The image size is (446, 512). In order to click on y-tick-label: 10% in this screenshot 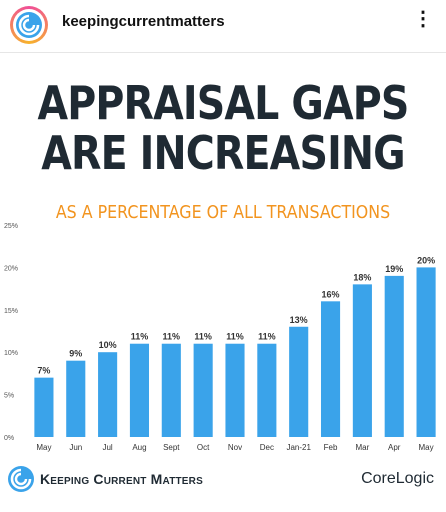, I will do `click(11, 353)`.